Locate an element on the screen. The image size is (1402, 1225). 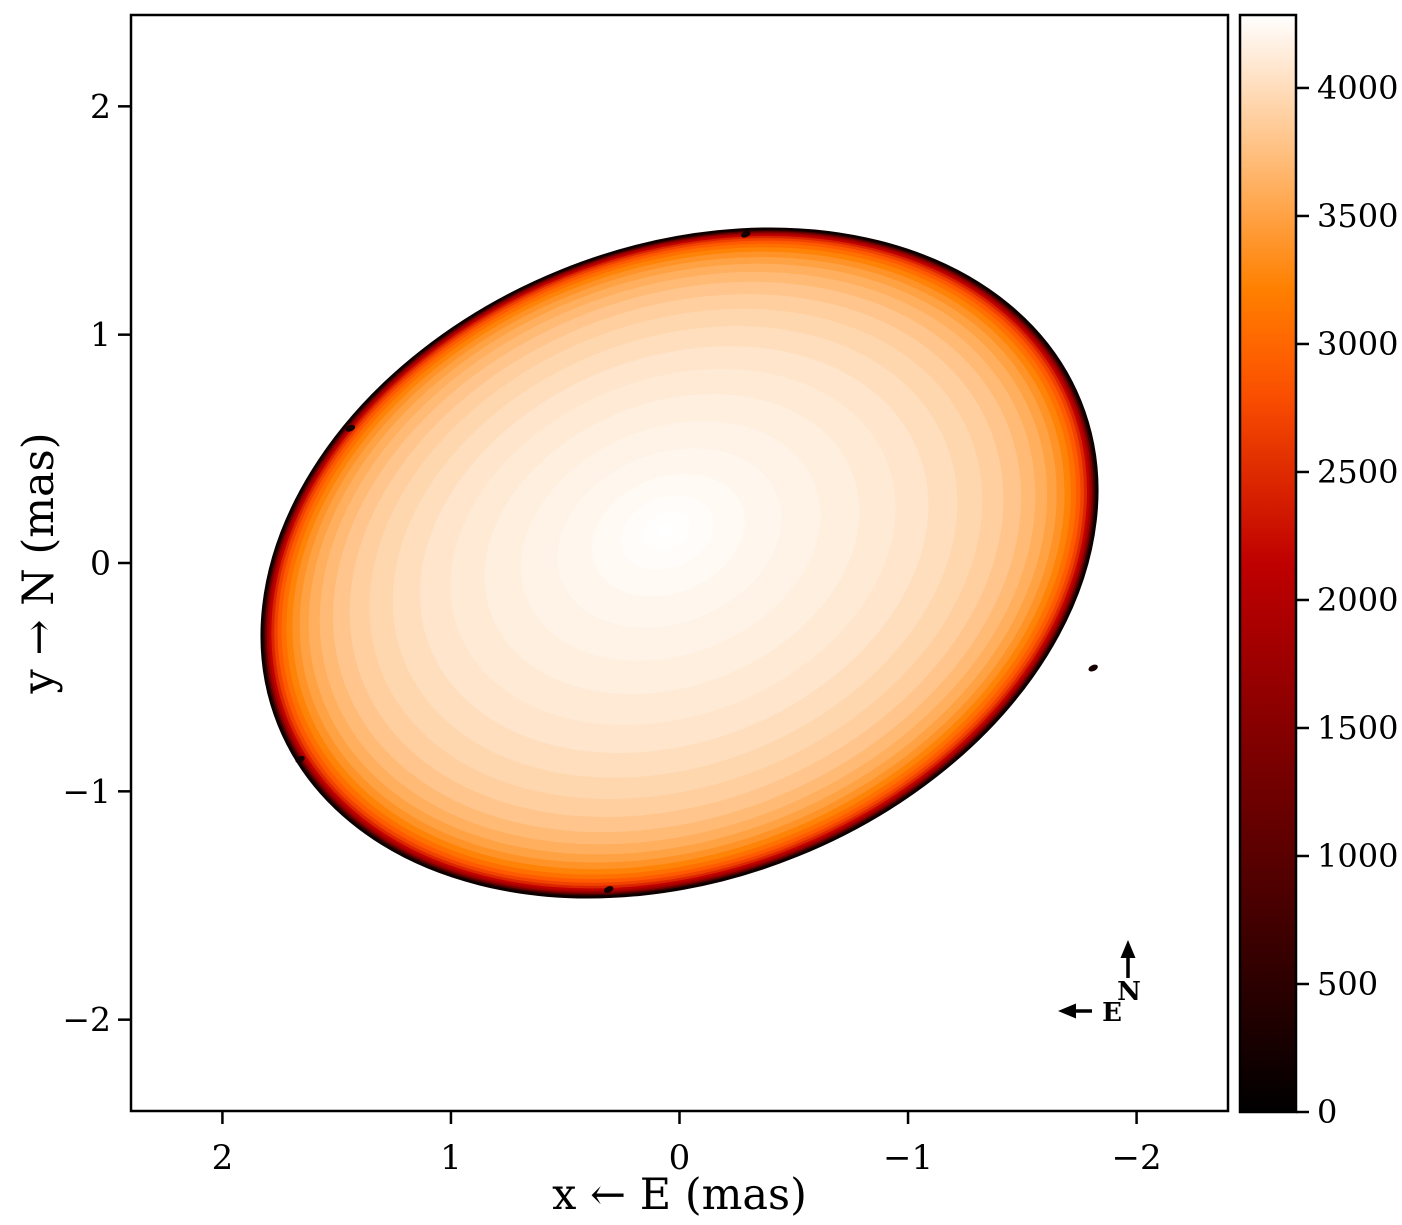
y-tick-label: −2 is located at coordinates (86, 1019).